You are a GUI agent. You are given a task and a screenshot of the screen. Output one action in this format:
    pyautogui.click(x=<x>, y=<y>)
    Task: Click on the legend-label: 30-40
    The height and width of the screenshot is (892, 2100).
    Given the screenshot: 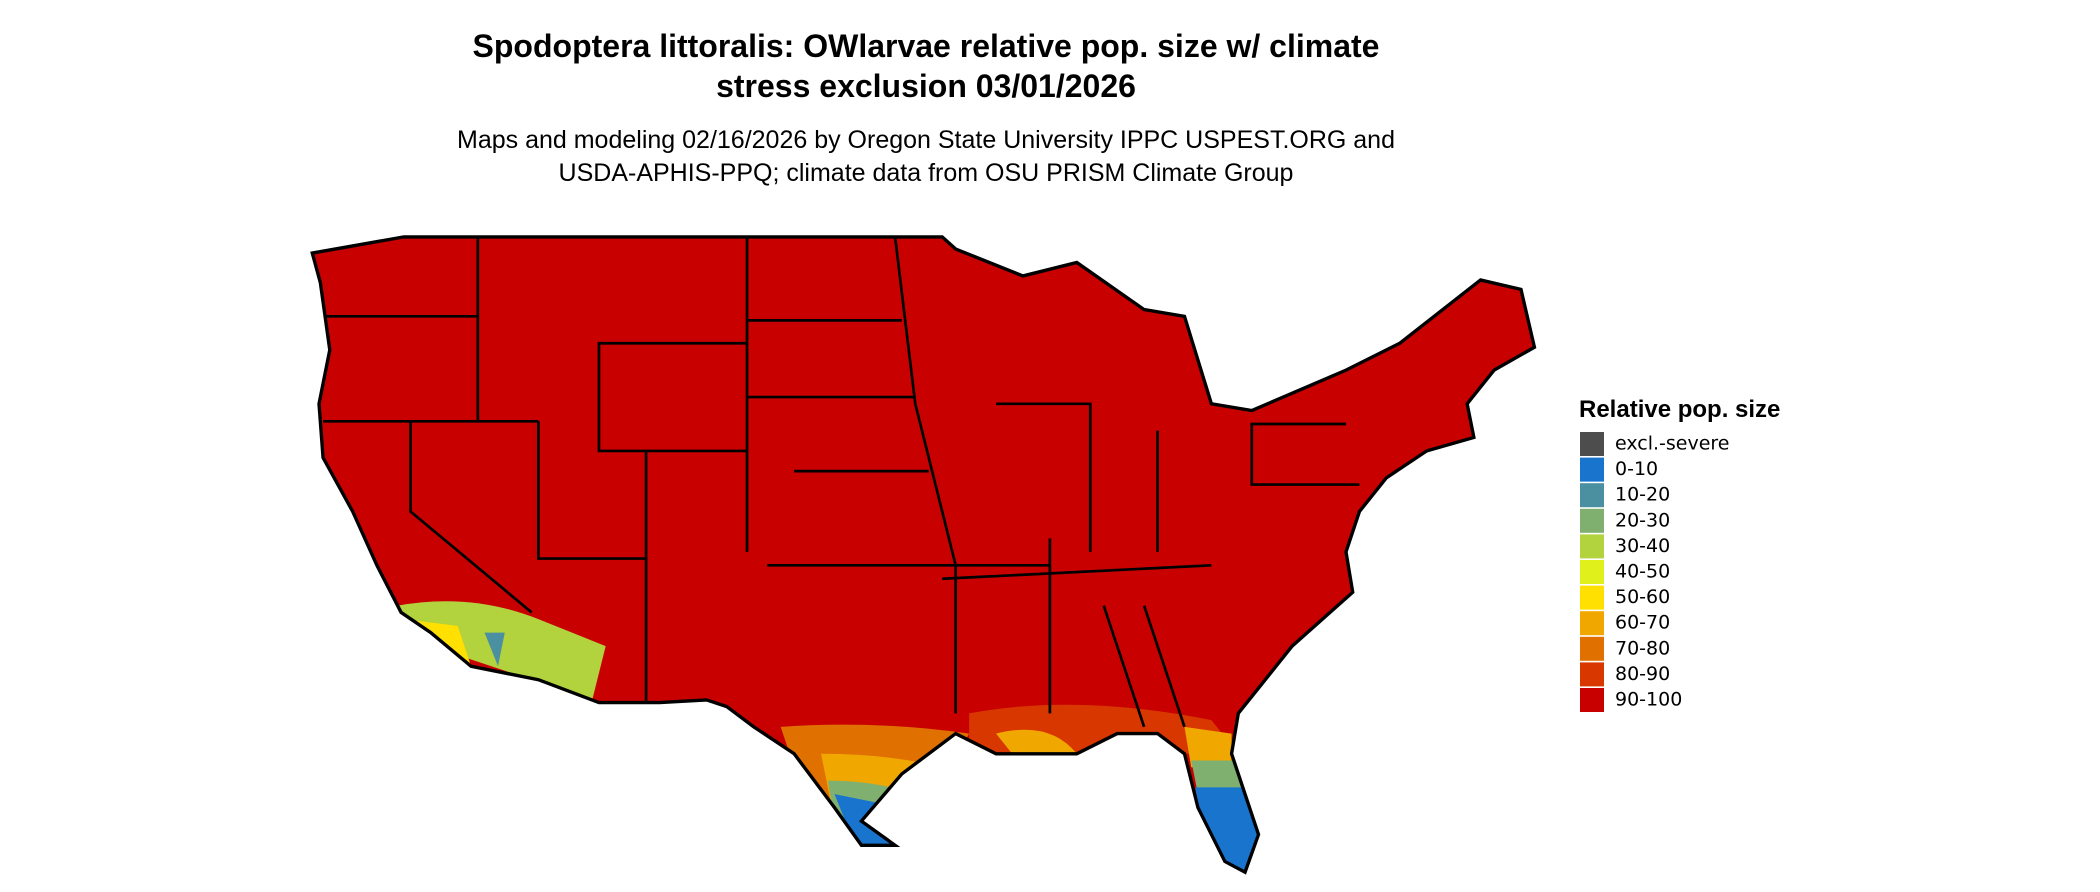 What is the action you would take?
    pyautogui.click(x=1642, y=546)
    